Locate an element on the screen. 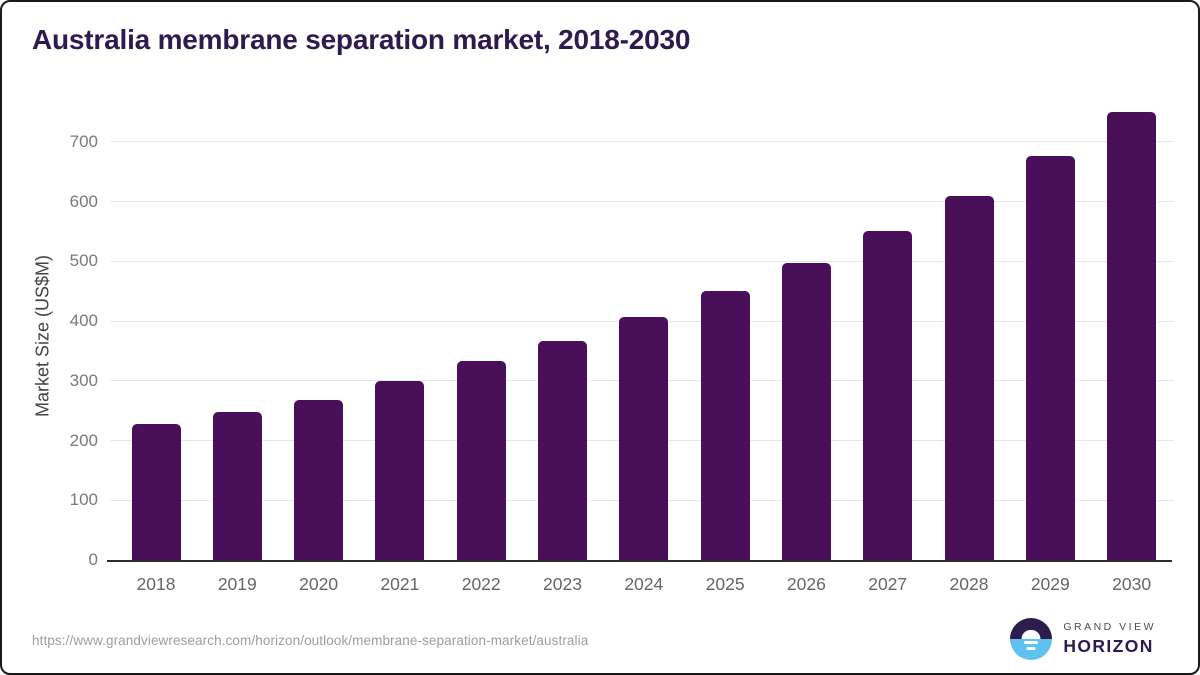 This screenshot has width=1200, height=675. x-tick-label-2029: 2029 is located at coordinates (1050, 584).